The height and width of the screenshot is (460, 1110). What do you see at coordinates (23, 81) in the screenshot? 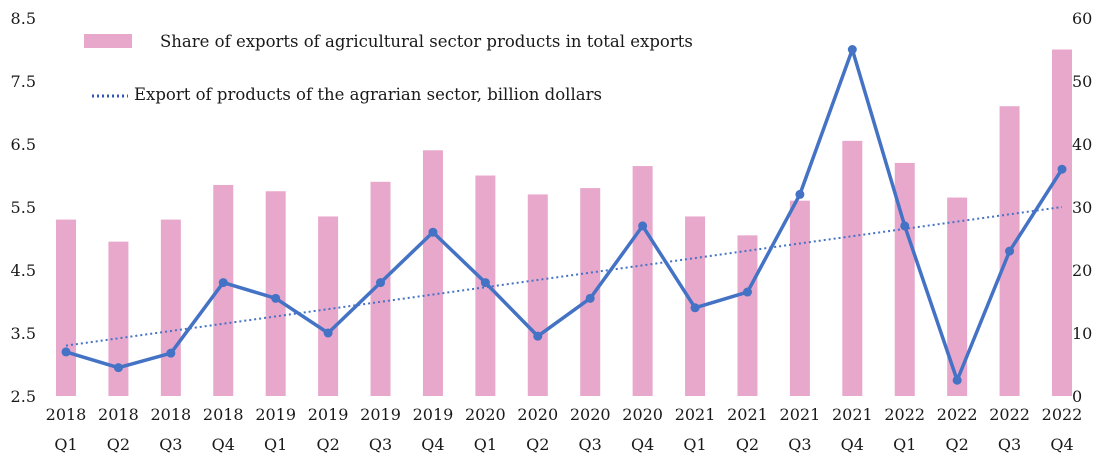
I see `left-tick-label: 7.5` at bounding box center [23, 81].